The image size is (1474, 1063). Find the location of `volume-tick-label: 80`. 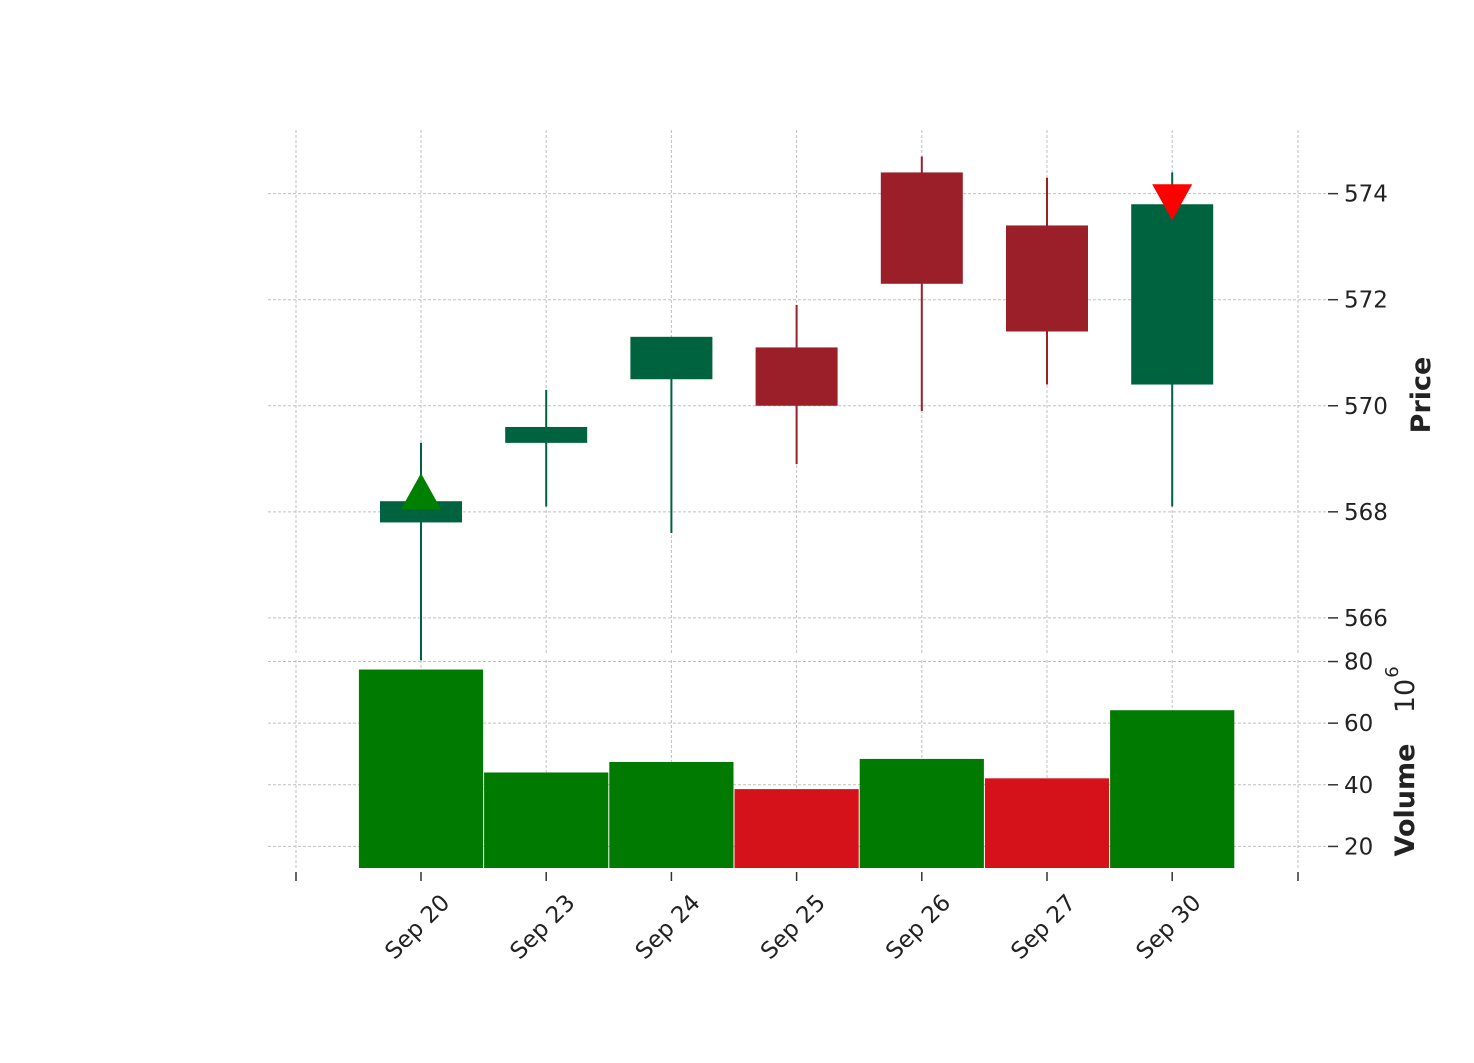

volume-tick-label: 80 is located at coordinates (1358, 663).